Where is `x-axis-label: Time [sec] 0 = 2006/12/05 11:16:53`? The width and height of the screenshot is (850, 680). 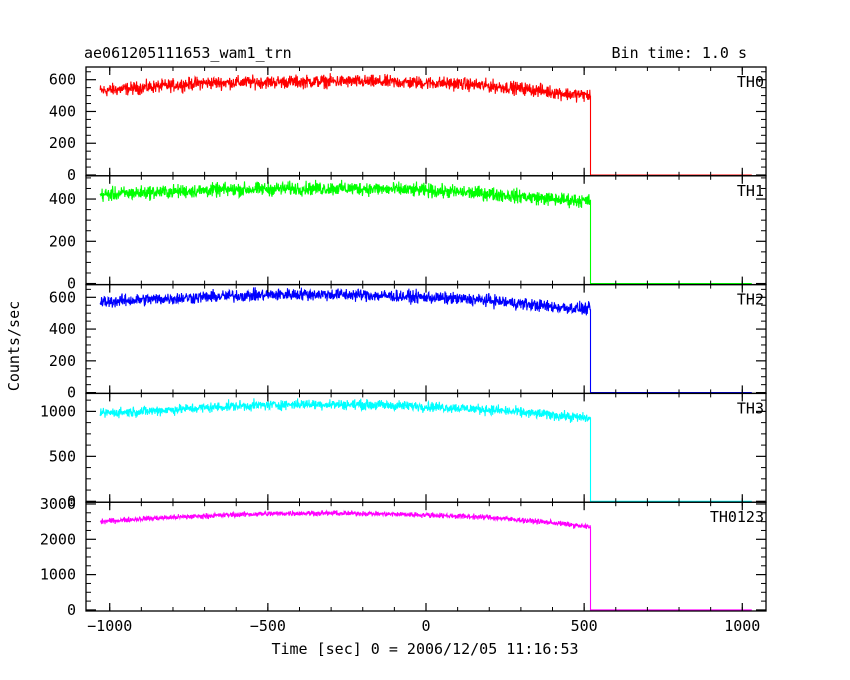
x-axis-label: Time [sec] 0 = 2006/12/05 11:16:53 is located at coordinates (424, 649).